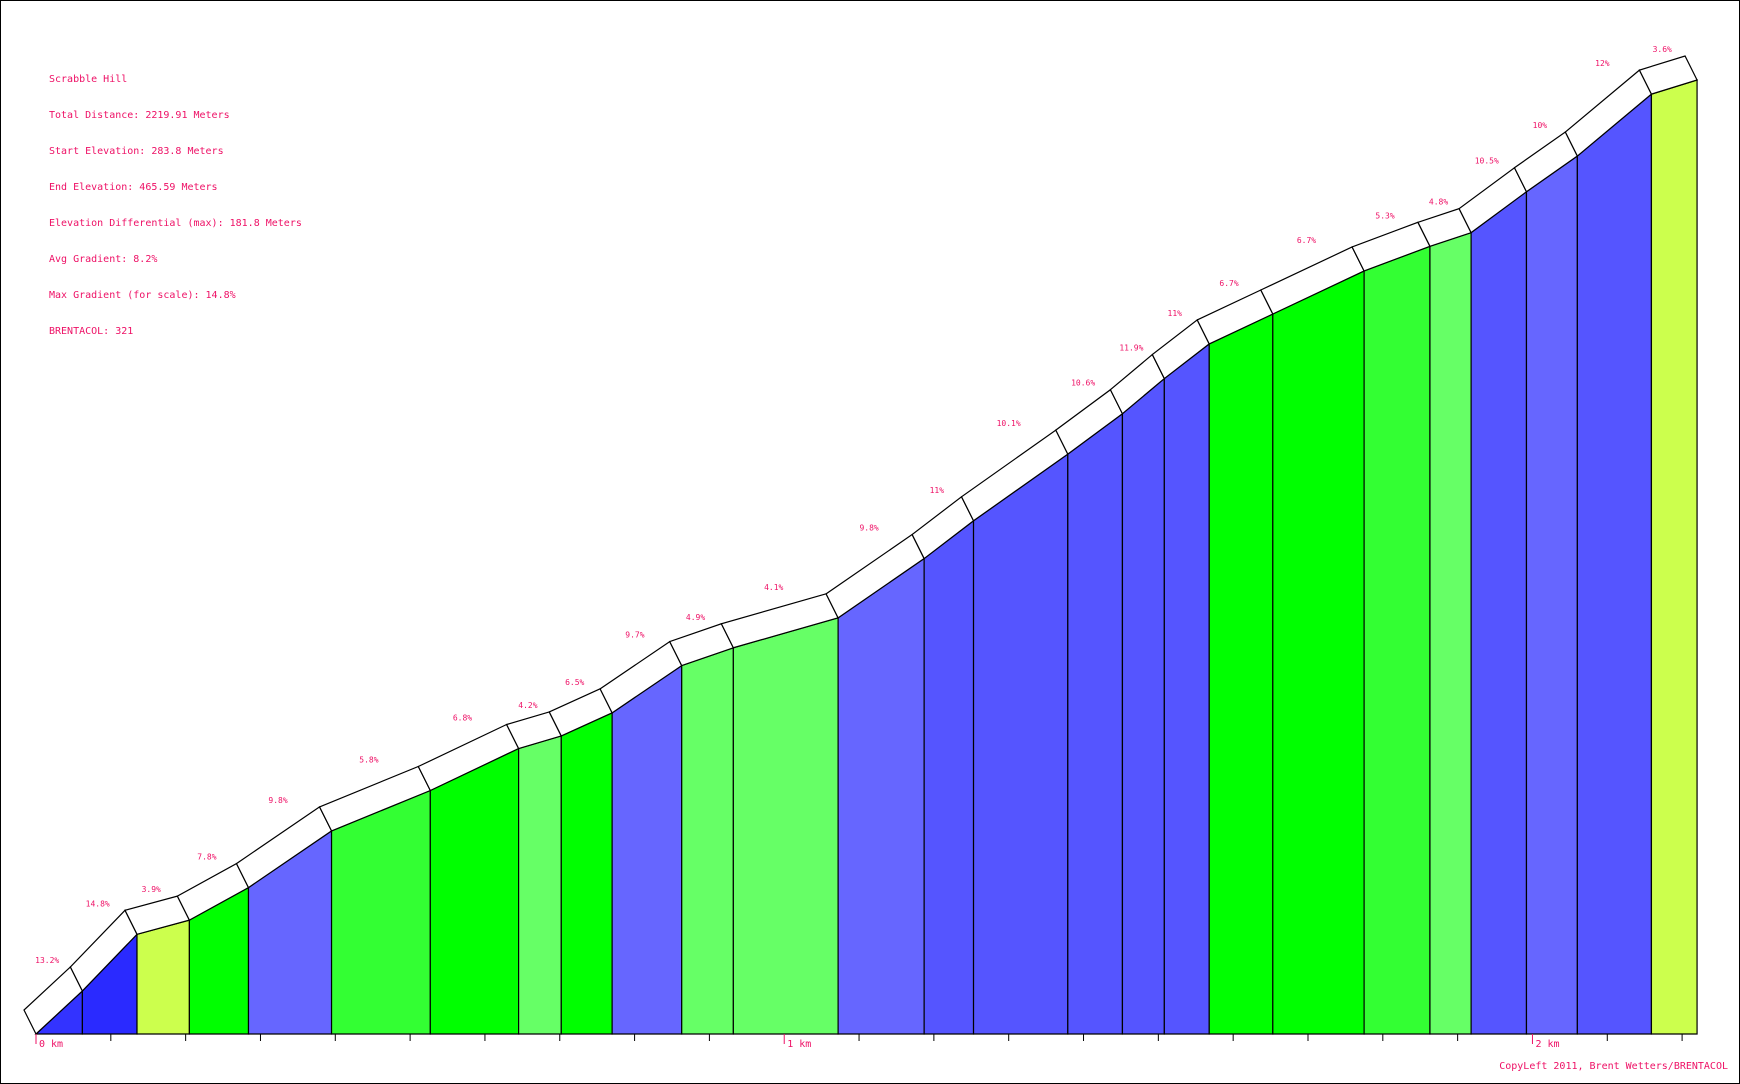 This screenshot has height=1084, width=1740. Describe the element at coordinates (1602, 63) in the screenshot. I see `gradient-label: 12%` at that location.